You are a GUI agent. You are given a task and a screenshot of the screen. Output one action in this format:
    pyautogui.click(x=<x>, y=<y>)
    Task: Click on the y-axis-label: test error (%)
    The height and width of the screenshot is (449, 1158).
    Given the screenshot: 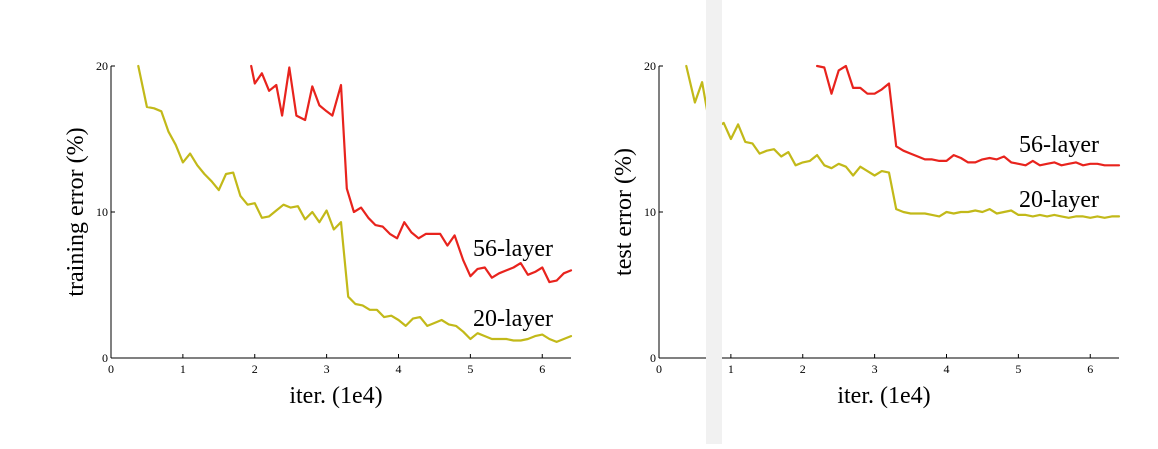 What is the action you would take?
    pyautogui.click(x=624, y=212)
    